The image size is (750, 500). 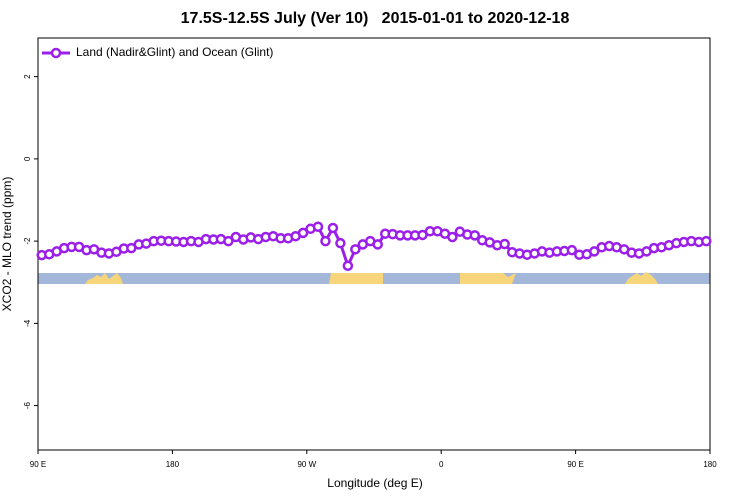 What do you see at coordinates (27, 76) in the screenshot?
I see `y-tick-label: 2` at bounding box center [27, 76].